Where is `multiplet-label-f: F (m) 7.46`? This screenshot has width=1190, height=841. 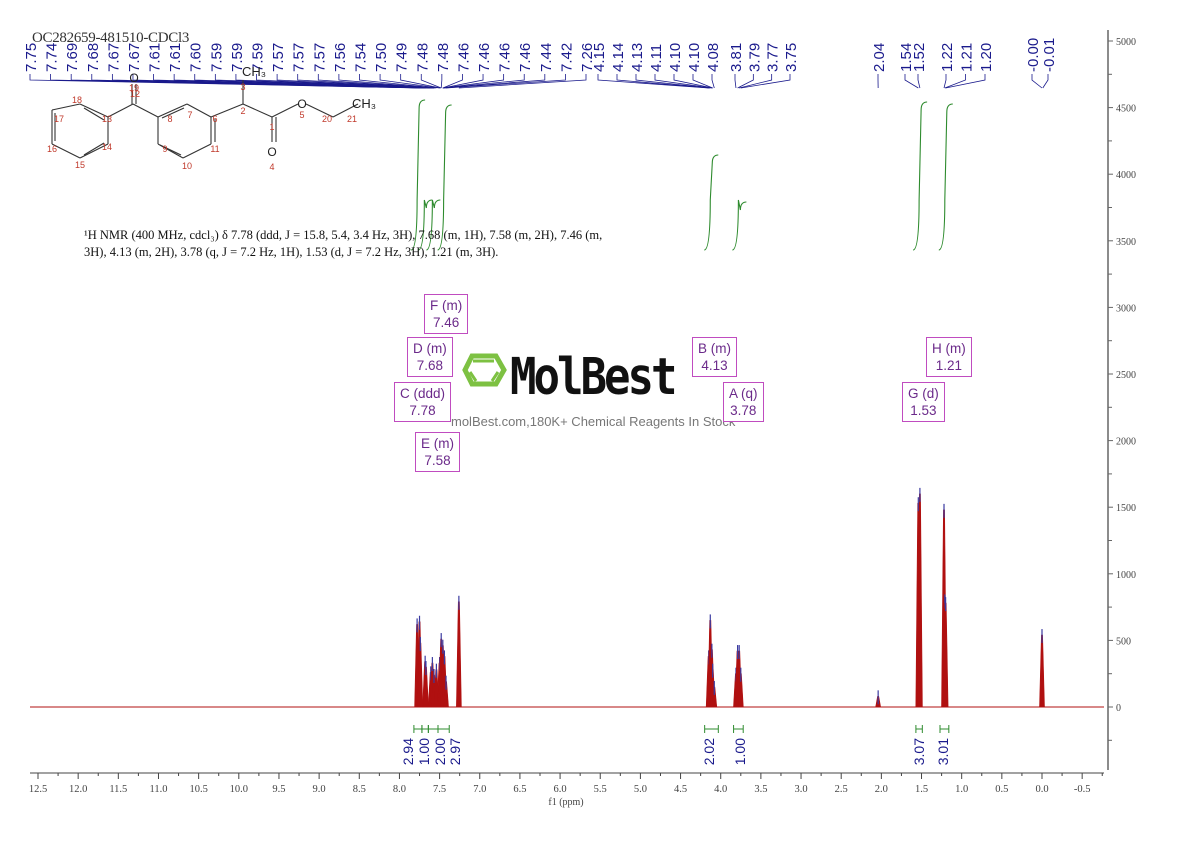
multiplet-label-f: F (m) 7.46 is located at coordinates (446, 314).